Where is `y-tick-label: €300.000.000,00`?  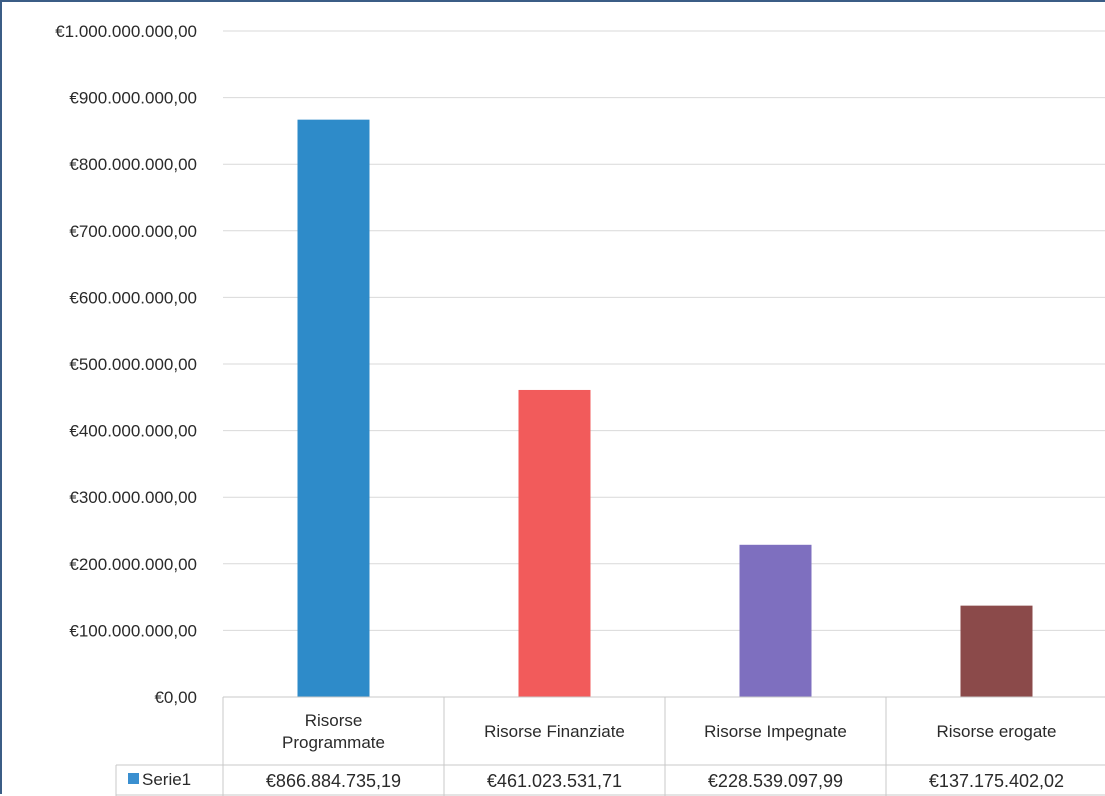
y-tick-label: €300.000.000,00 is located at coordinates (133, 497).